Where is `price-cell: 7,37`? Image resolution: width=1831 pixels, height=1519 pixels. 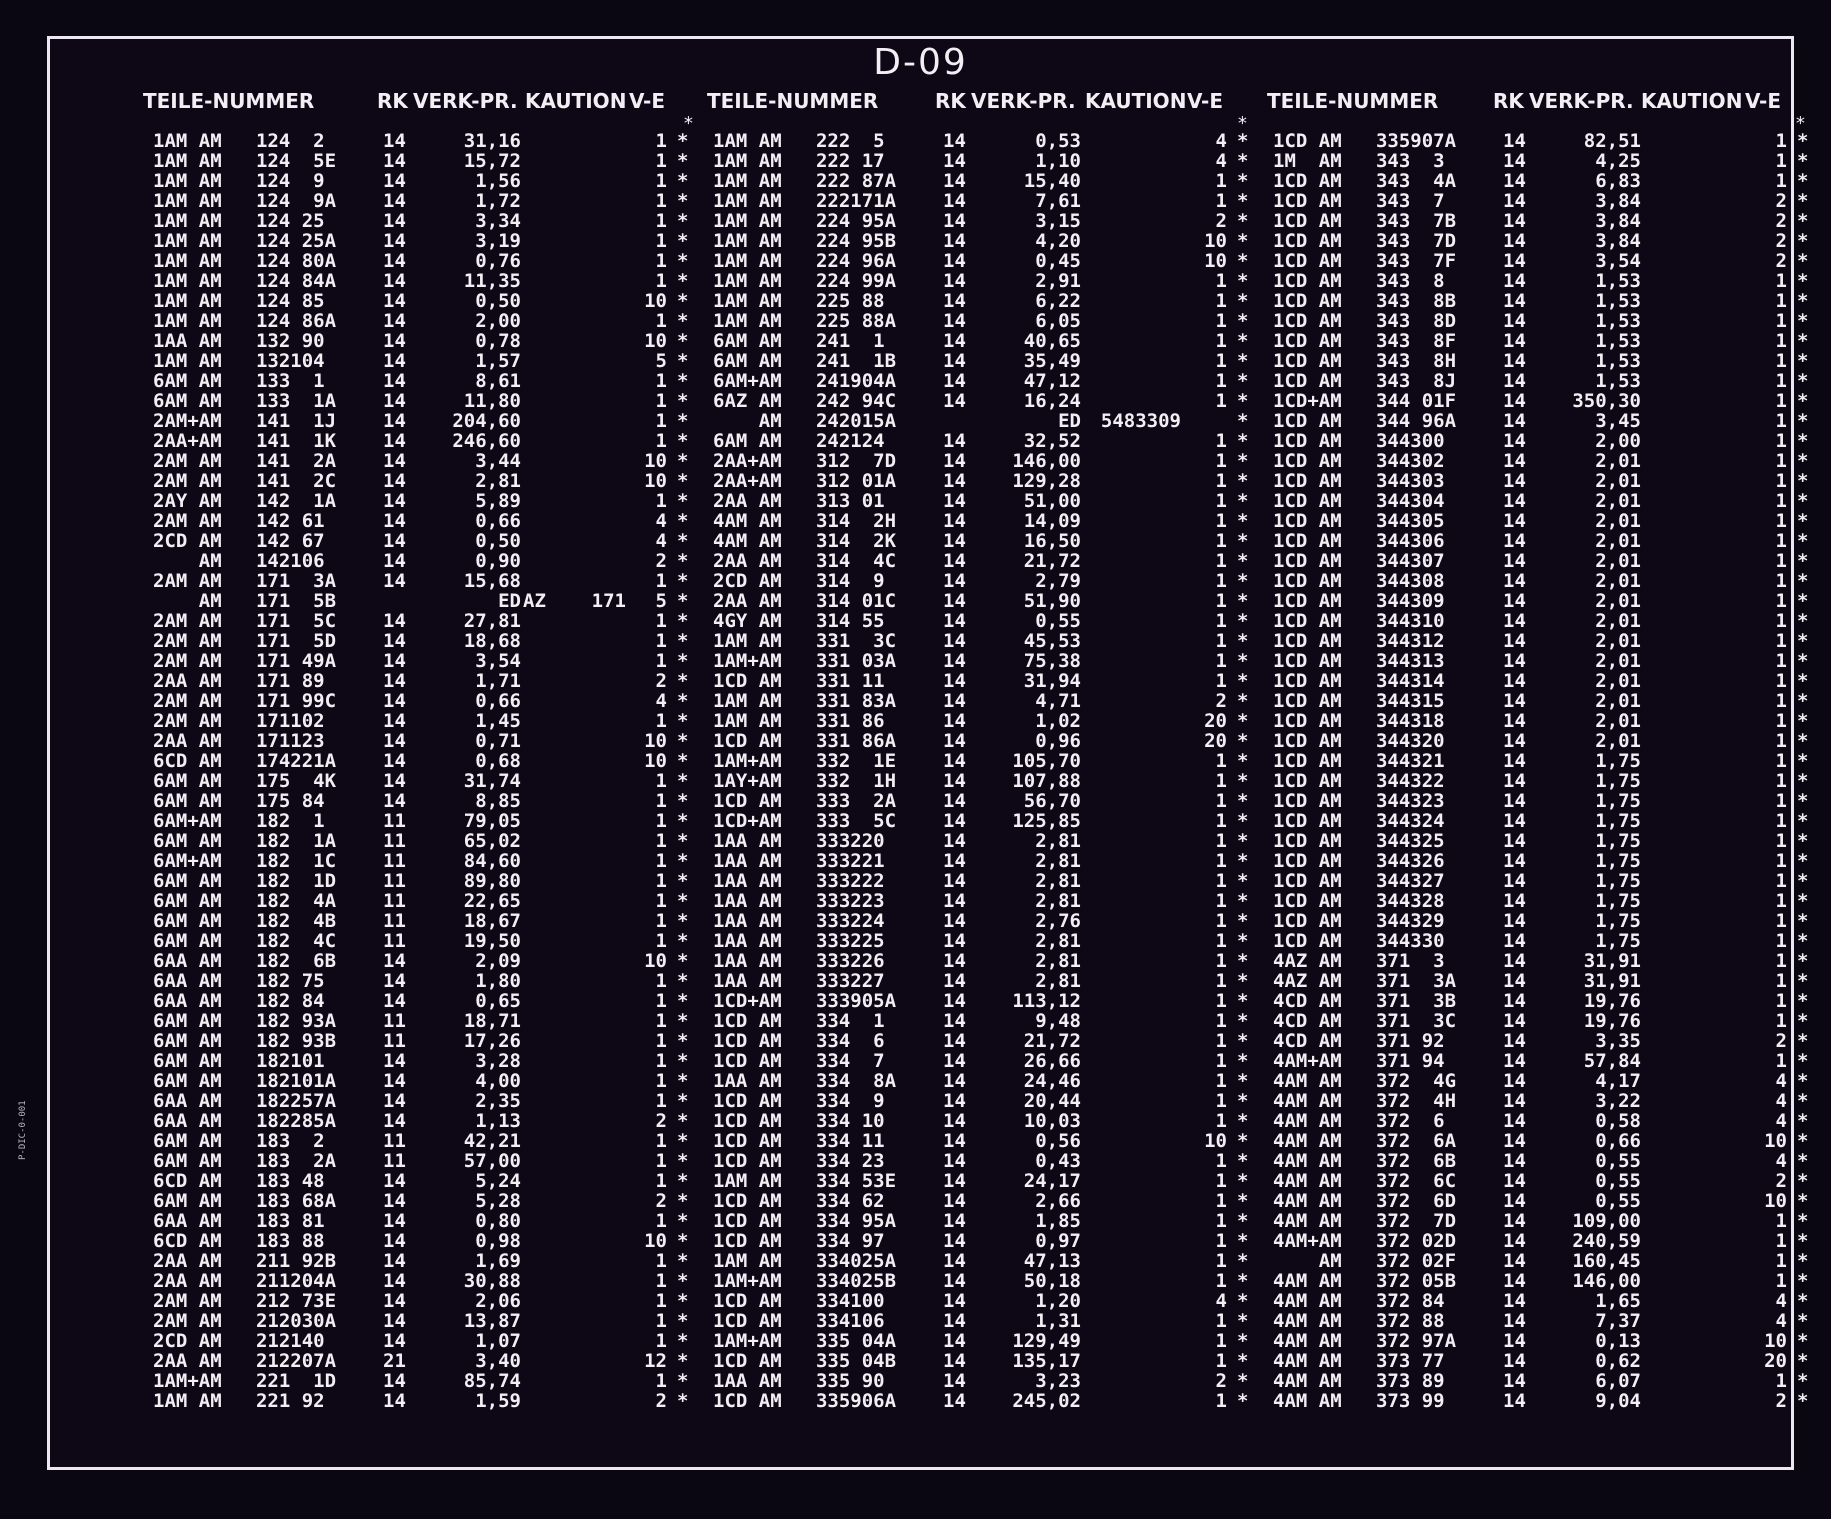 price-cell: 7,37 is located at coordinates (1618, 1321).